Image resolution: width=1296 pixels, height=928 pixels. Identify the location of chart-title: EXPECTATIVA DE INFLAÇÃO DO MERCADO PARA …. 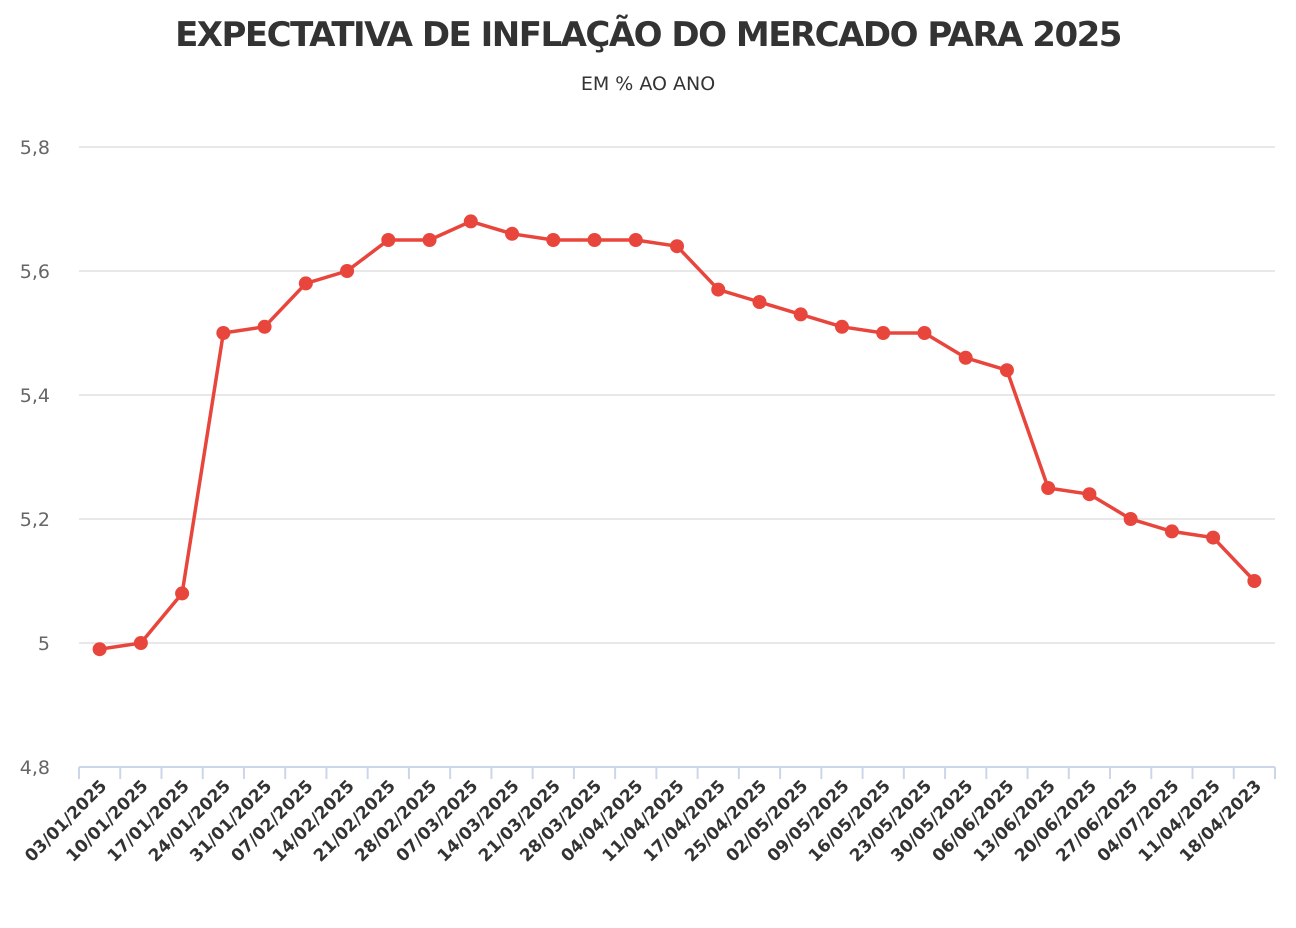
(648, 34).